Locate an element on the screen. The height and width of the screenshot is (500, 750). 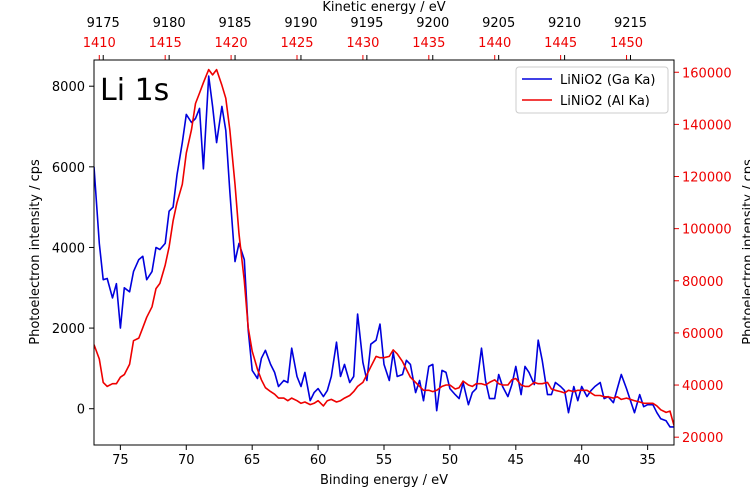
y-tick-label: 6000 is located at coordinates (68, 168).